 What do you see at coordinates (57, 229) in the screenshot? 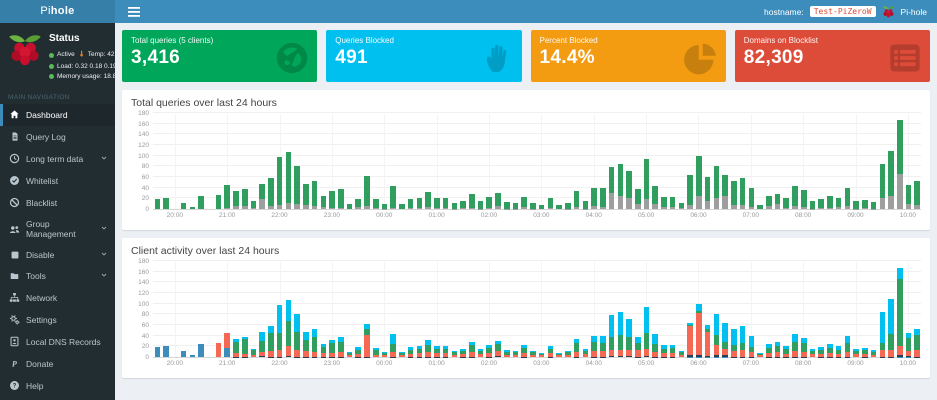
I see `sidebar-item-group-management: Group Management` at bounding box center [57, 229].